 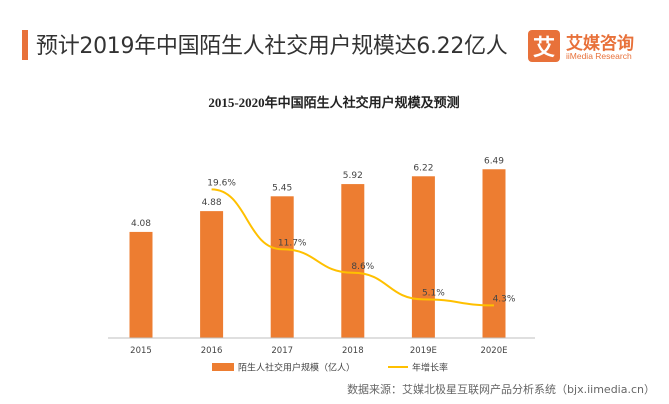 I want to click on x-tick-2016: 2016, so click(x=212, y=351).